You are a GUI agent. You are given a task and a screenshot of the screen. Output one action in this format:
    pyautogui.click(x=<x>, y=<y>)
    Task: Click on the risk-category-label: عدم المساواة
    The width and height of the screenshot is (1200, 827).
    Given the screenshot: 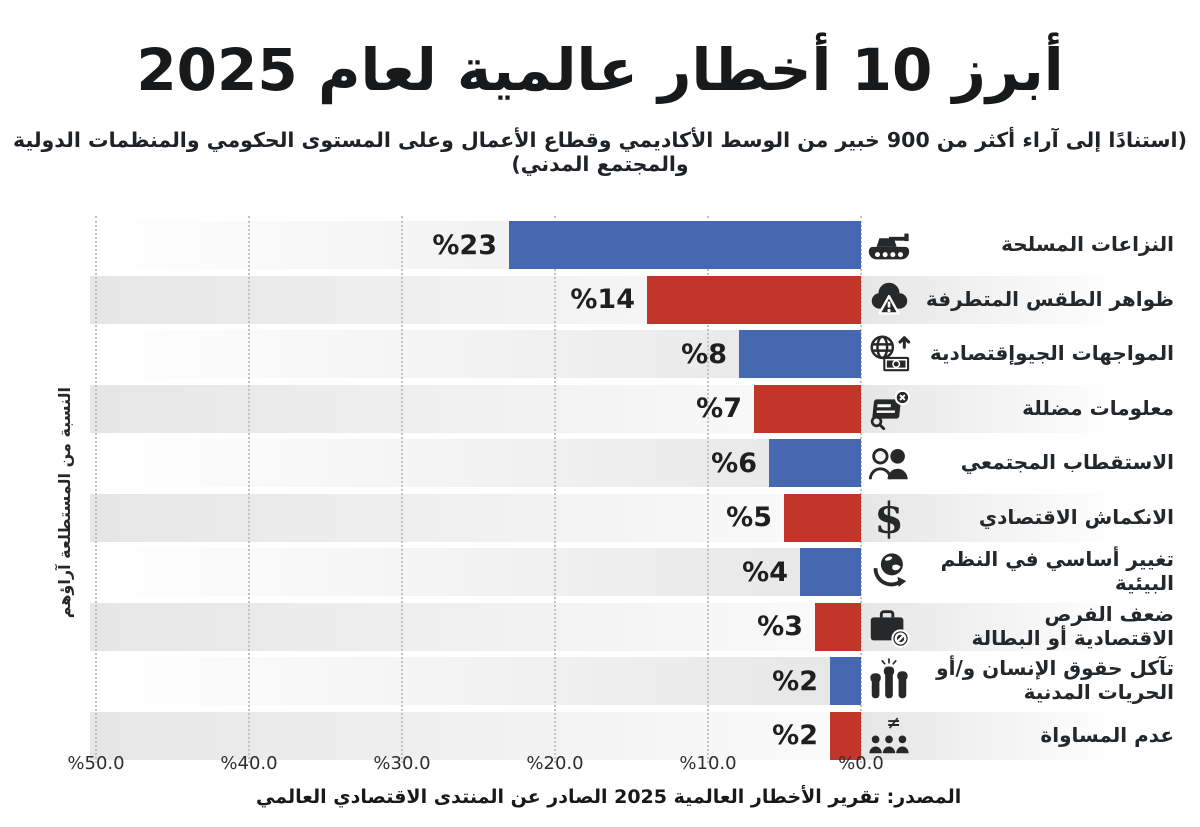 What is the action you would take?
    pyautogui.click(x=1107, y=734)
    